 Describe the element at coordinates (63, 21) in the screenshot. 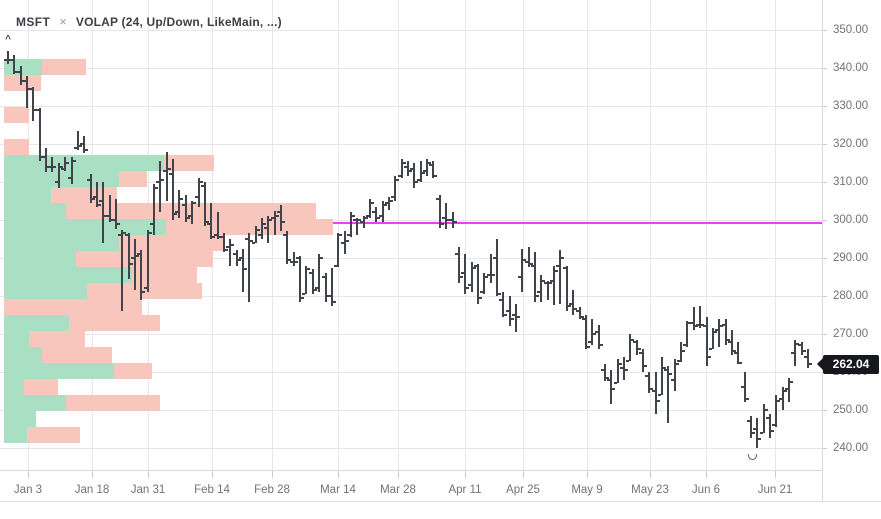

I see `close-icon: ×` at that location.